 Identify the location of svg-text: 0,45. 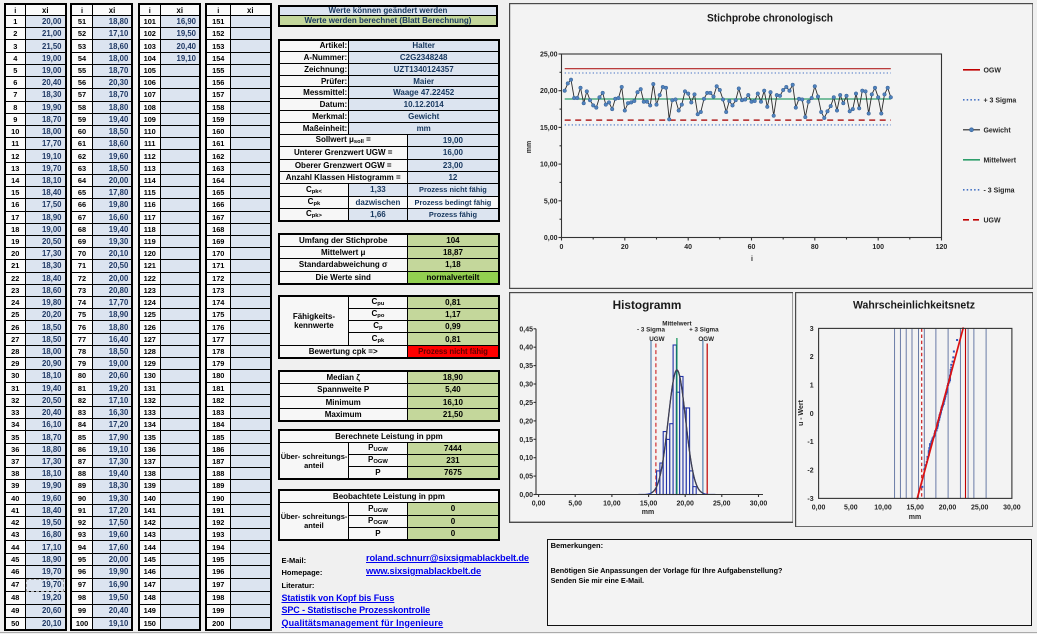
(526, 329).